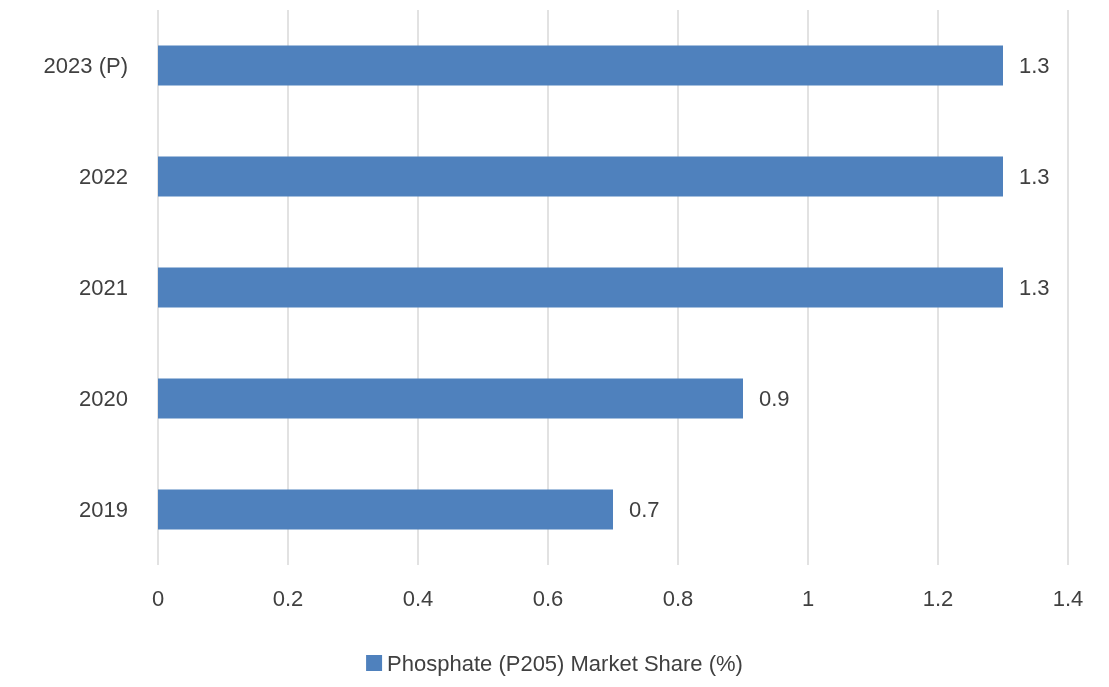 Image resolution: width=1109 pixels, height=687 pixels. I want to click on y-tick-label: 2022, so click(103, 176).